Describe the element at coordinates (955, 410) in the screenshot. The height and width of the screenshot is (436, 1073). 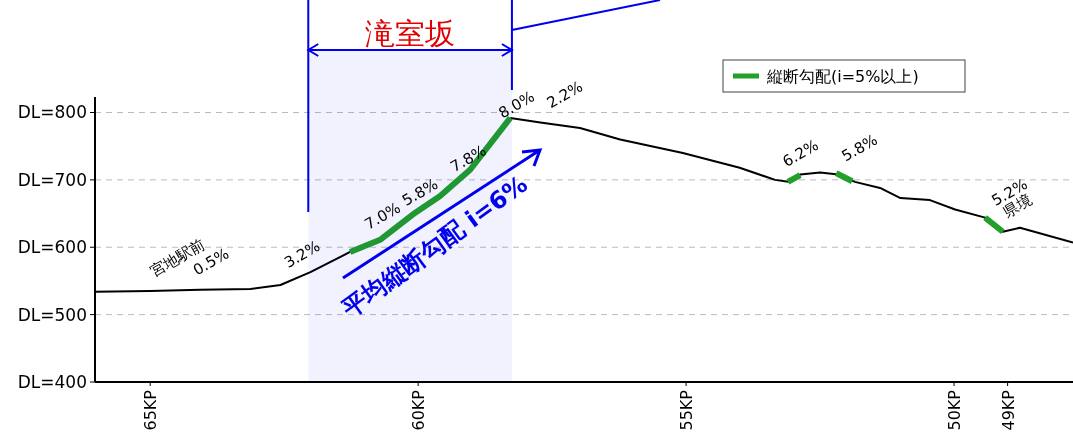
I see `x-tick-label: 50KP` at that location.